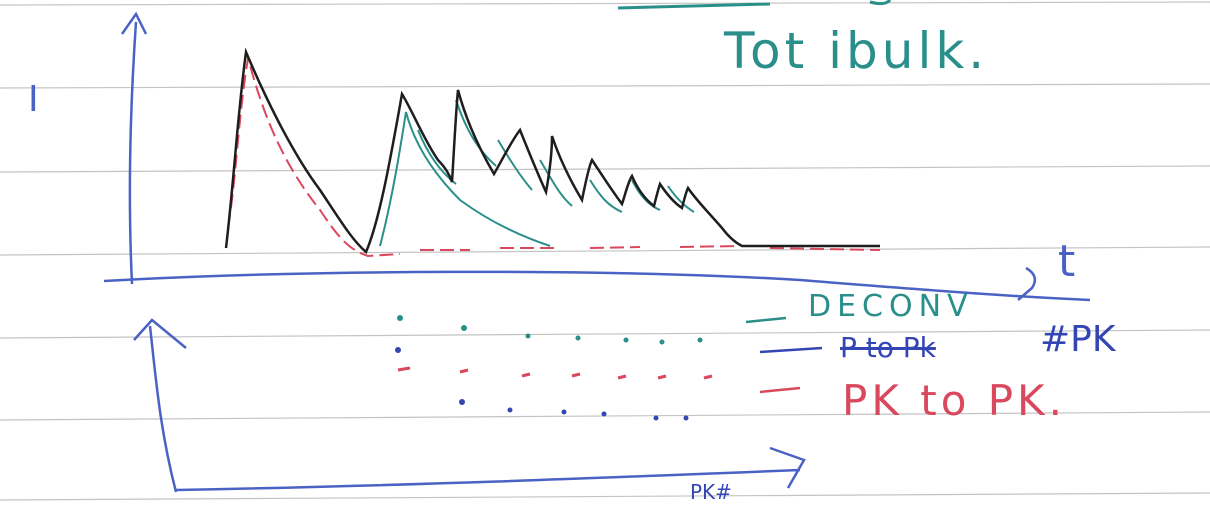  What do you see at coordinates (766, 320) in the screenshot?
I see `legend-leader-teal` at bounding box center [766, 320].